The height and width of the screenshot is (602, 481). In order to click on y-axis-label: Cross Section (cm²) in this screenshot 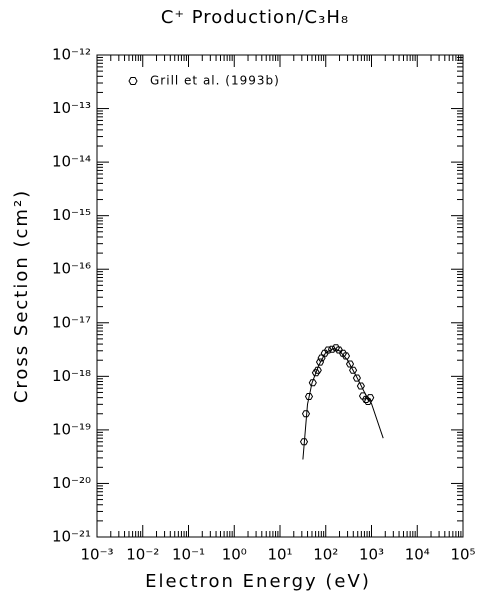, I will do `click(21, 296)`.